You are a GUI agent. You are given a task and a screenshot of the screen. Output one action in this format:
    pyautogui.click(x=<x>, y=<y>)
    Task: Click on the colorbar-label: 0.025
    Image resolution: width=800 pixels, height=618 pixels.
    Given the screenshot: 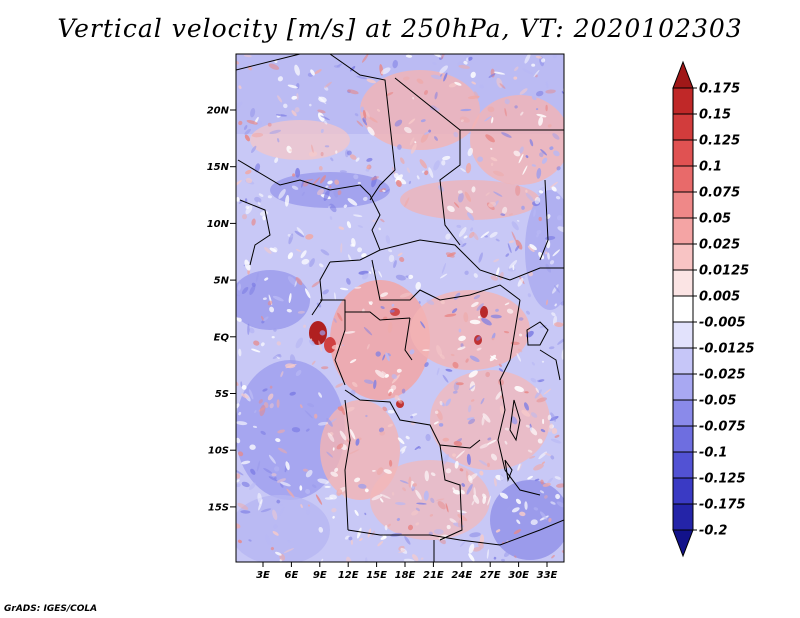 What is the action you would take?
    pyautogui.click(x=719, y=245)
    